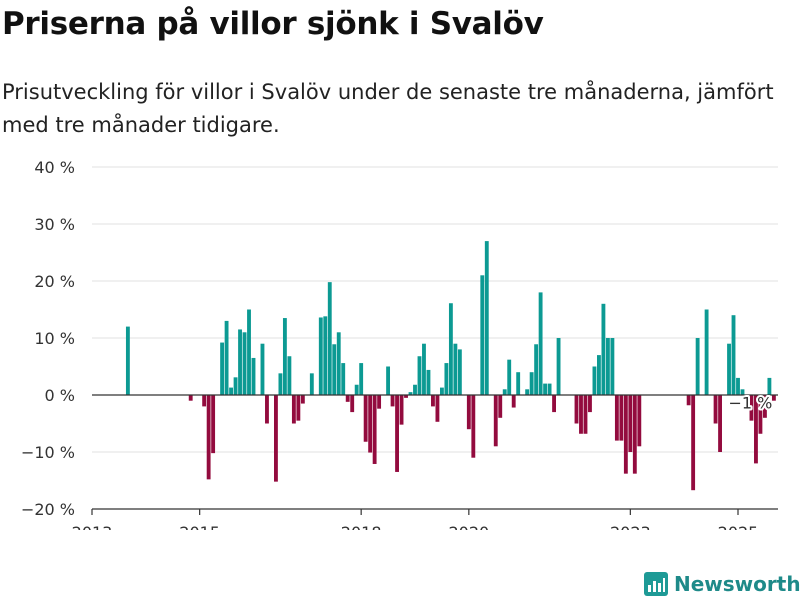 The width and height of the screenshot is (800, 600). What do you see at coordinates (656, 584) in the screenshot?
I see `newsworthy-logo-icon` at bounding box center [656, 584].